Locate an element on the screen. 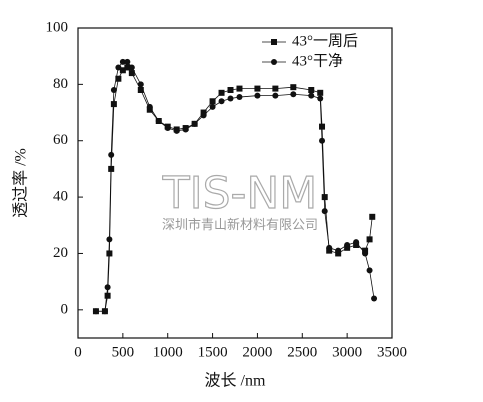 The width and height of the screenshot is (483, 402). x-tick-label: 2500 is located at coordinates (302, 352).